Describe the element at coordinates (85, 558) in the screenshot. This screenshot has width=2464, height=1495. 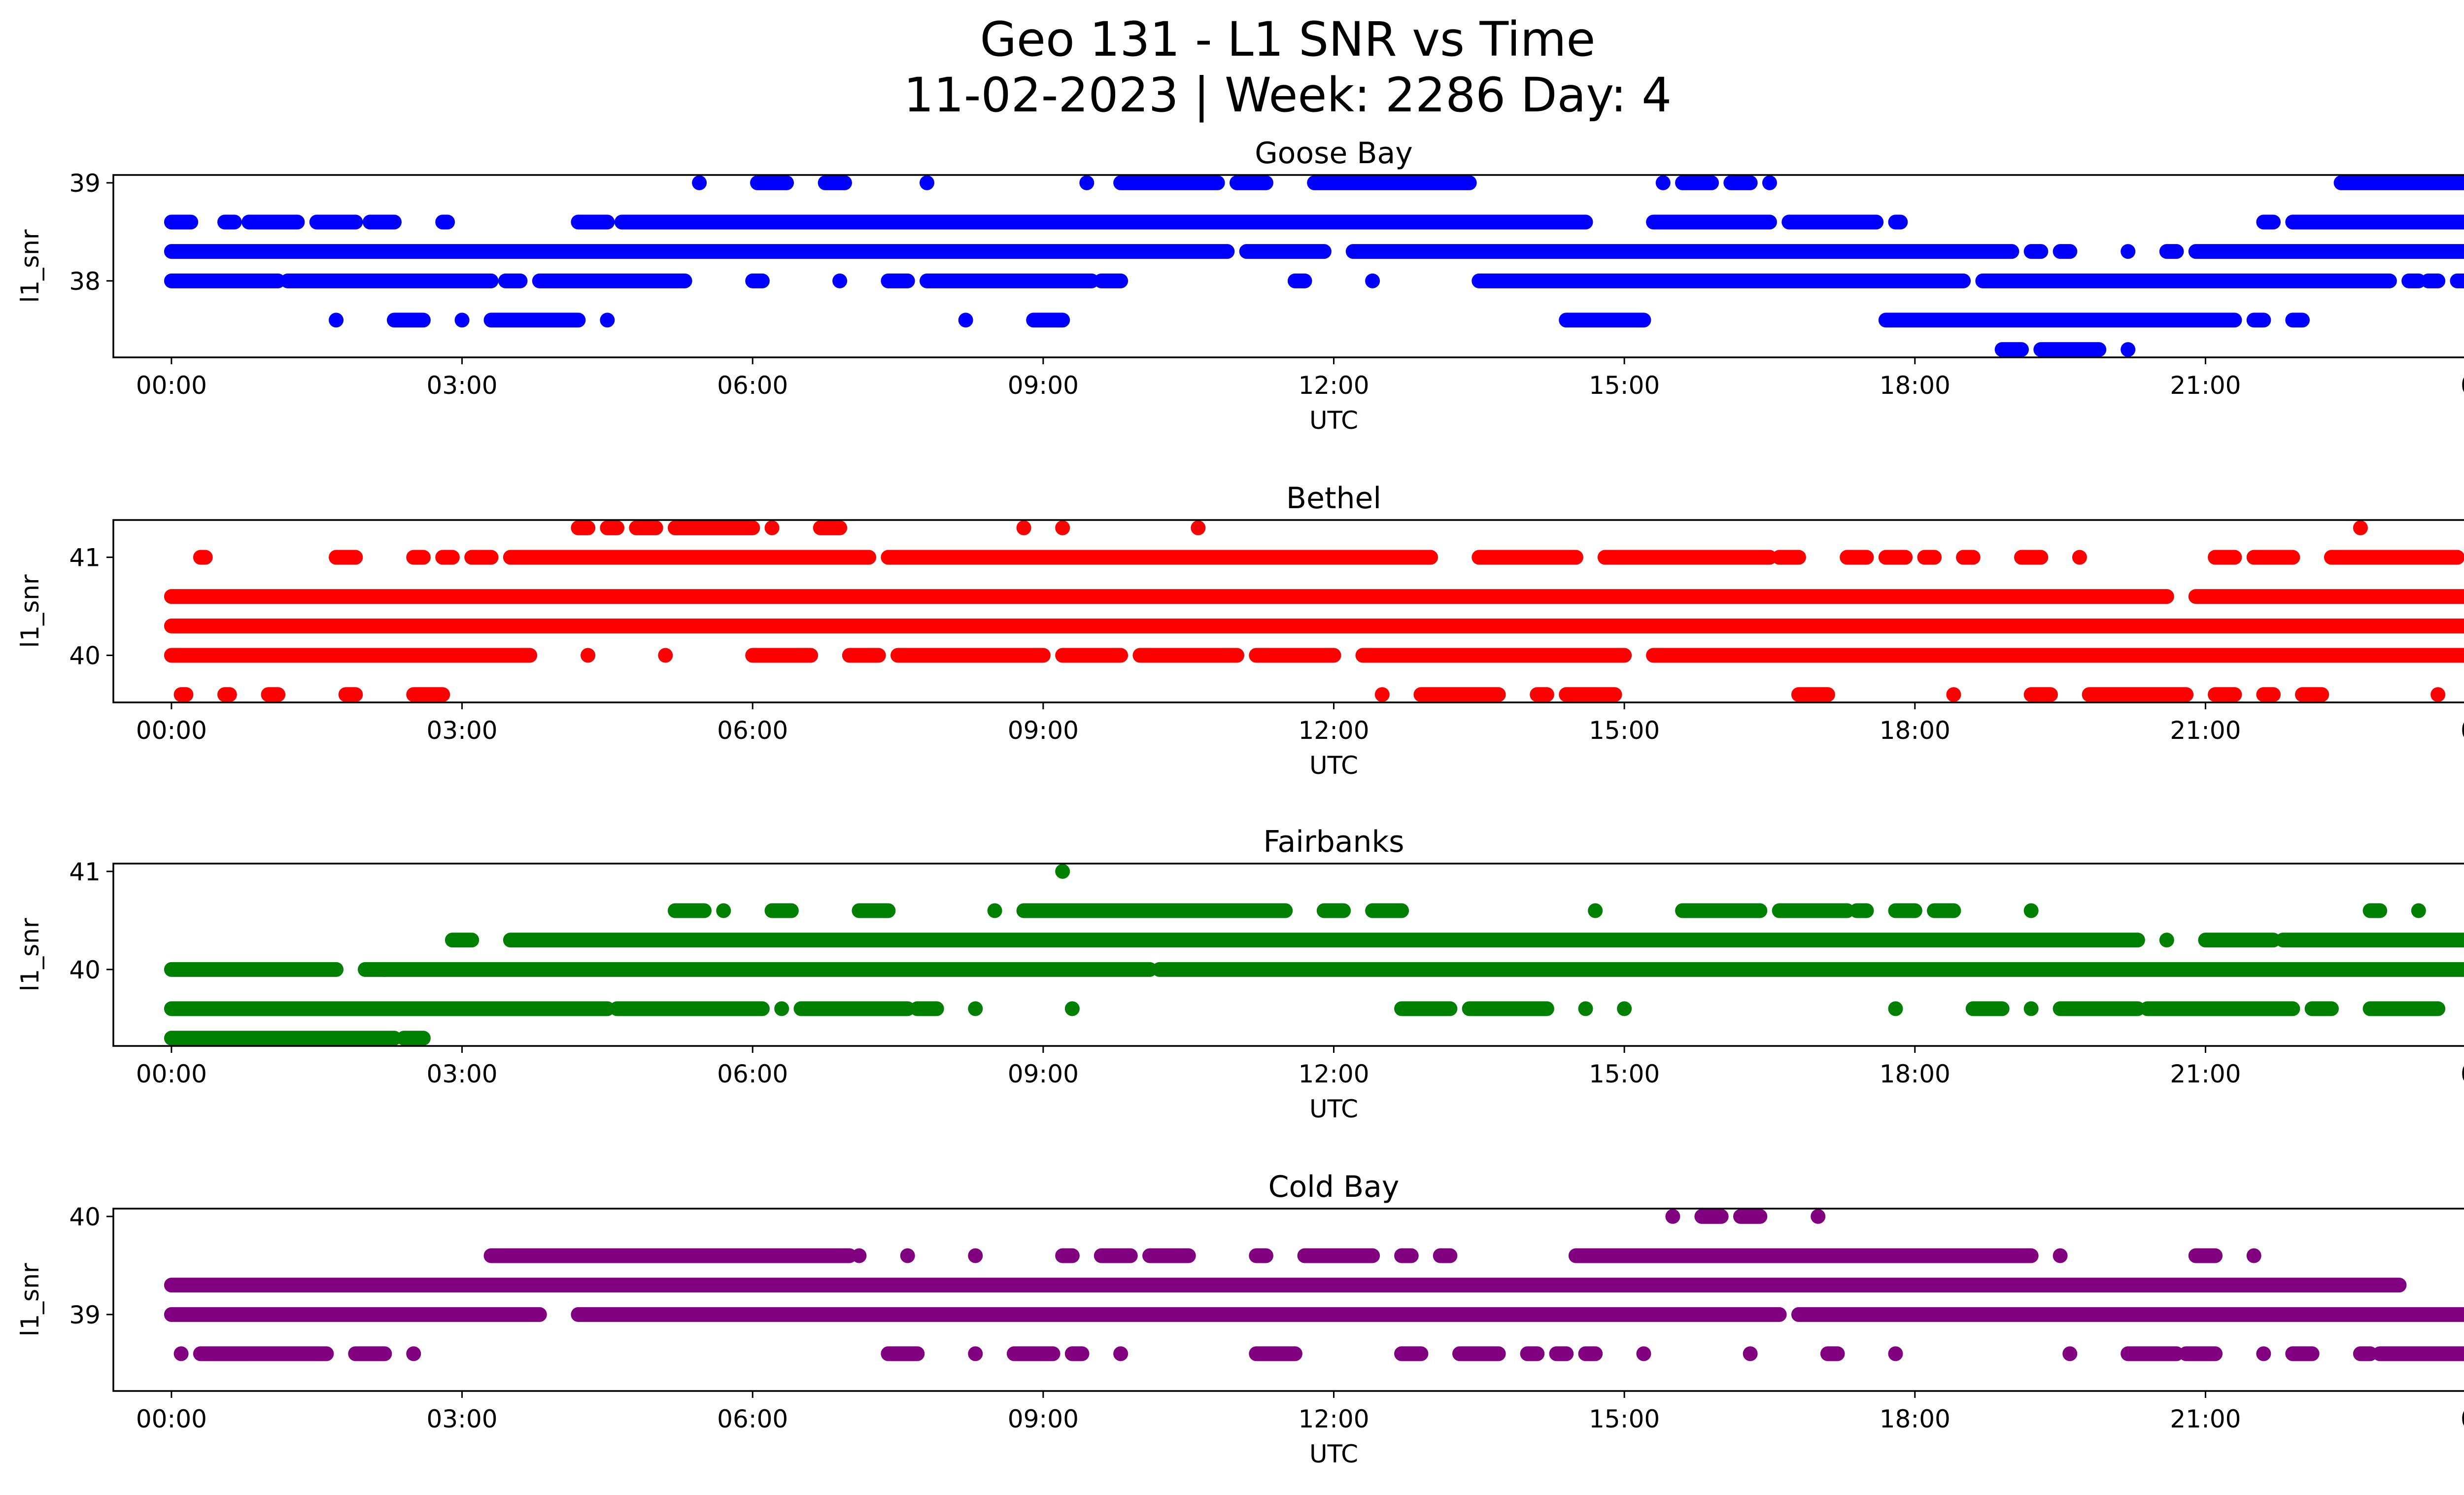
I see `y-tick-label: 41` at that location.